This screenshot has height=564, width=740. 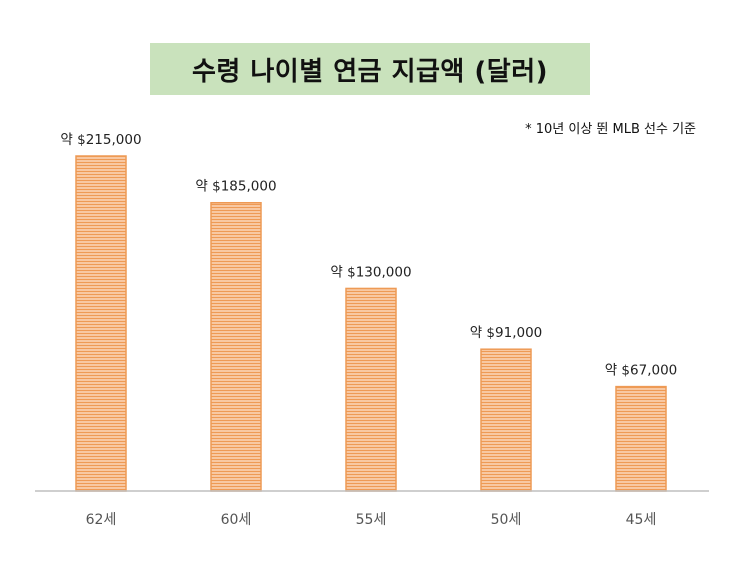 What do you see at coordinates (101, 520) in the screenshot?
I see `x-tick-label: 62세` at bounding box center [101, 520].